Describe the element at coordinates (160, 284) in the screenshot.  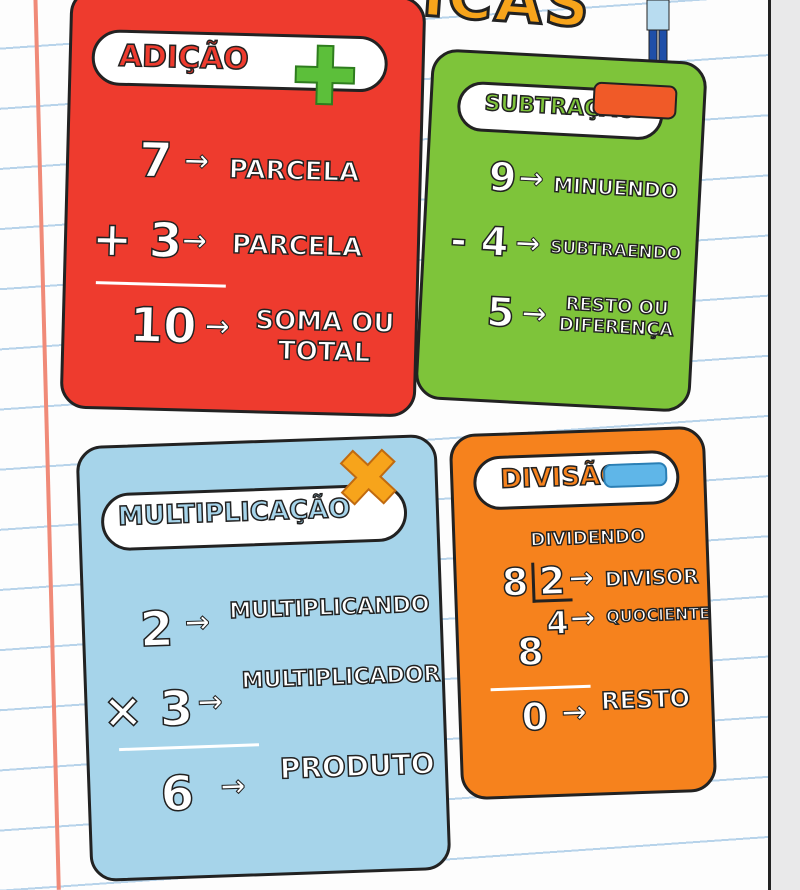
I see `sum-line` at that location.